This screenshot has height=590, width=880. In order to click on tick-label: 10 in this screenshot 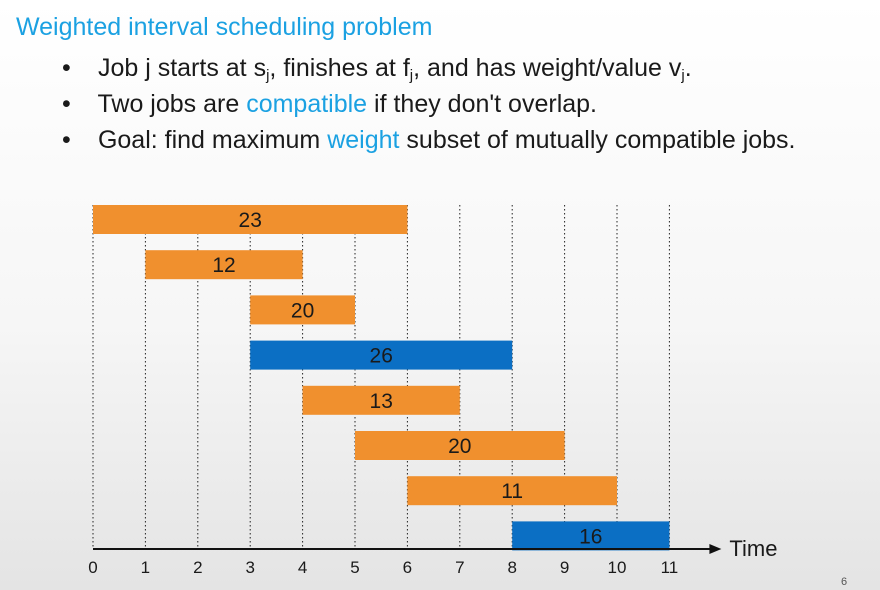, I will do `click(617, 567)`.